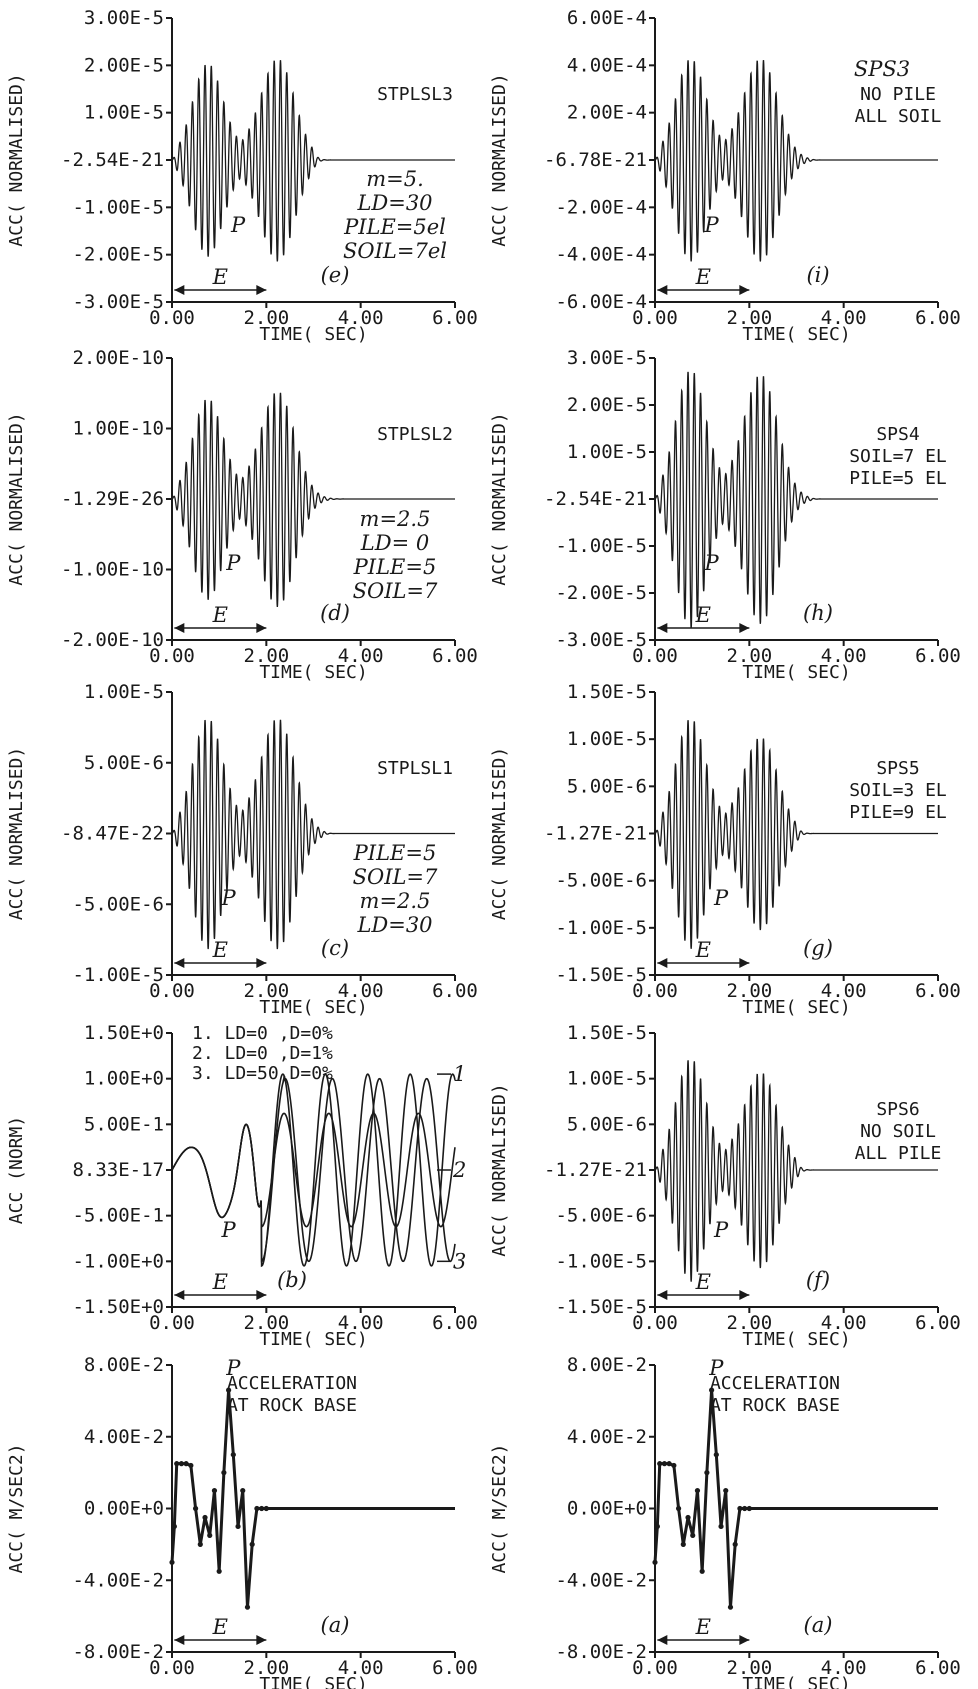 The width and height of the screenshot is (978, 1689). Describe the element at coordinates (607, 1033) in the screenshot. I see `y-tick-label: 1.50E-5` at that location.